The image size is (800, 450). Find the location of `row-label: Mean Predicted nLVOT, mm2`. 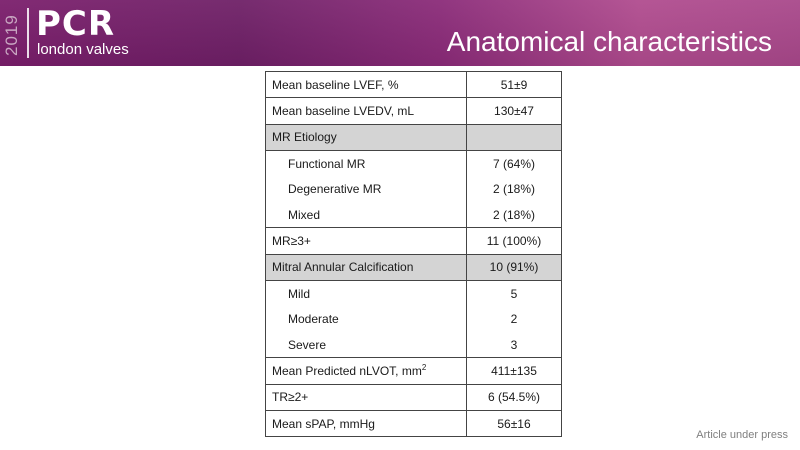

row-label: Mean Predicted nLVOT, mm2 is located at coordinates (366, 371).